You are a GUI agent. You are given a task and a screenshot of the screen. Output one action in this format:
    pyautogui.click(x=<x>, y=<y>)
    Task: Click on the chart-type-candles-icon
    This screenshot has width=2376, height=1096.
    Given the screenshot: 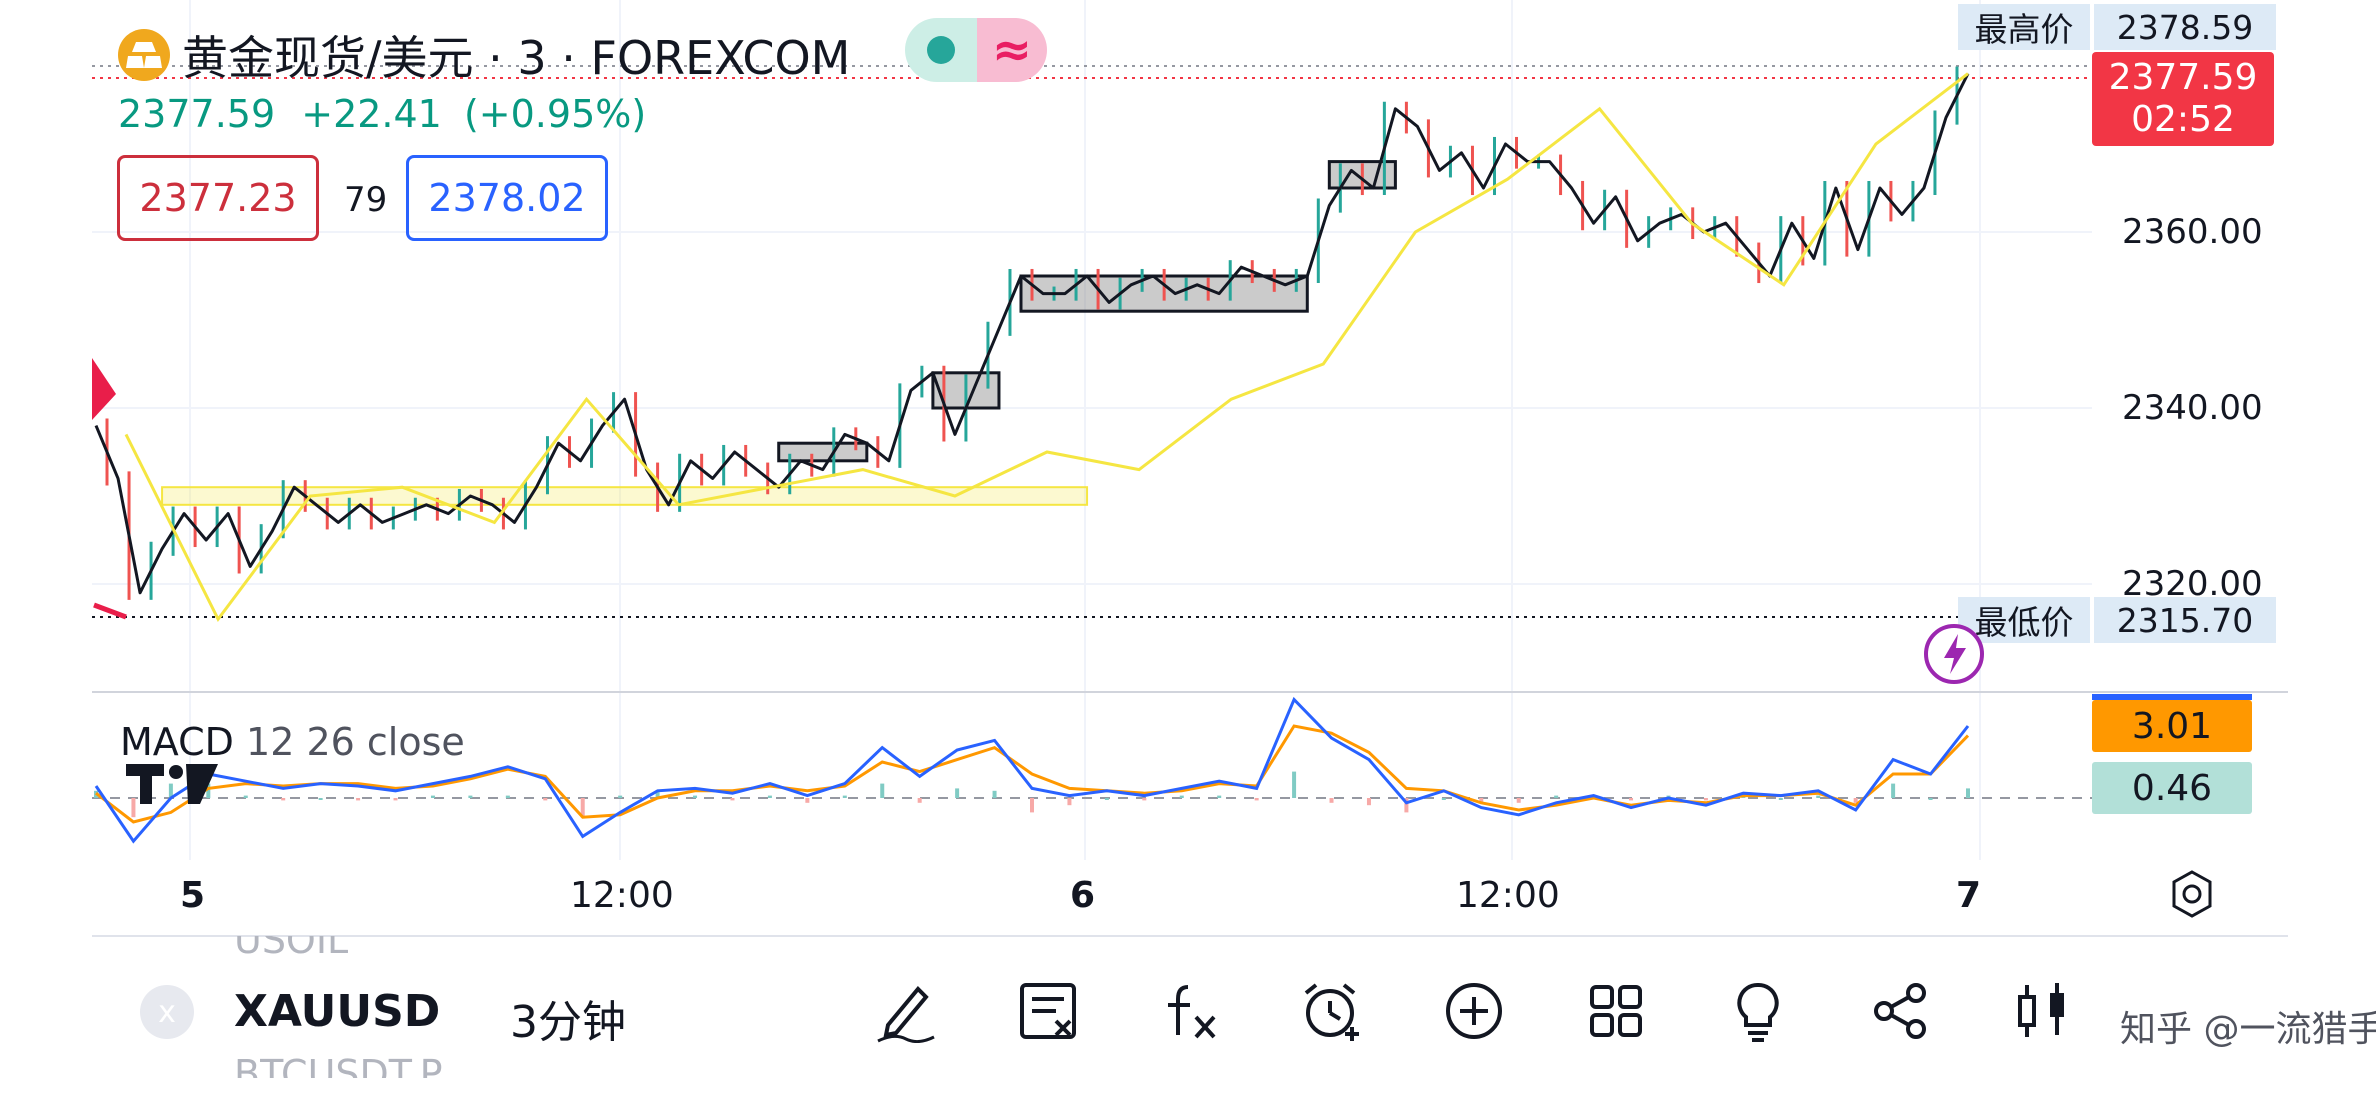 What is the action you would take?
    pyautogui.click(x=2042, y=1011)
    